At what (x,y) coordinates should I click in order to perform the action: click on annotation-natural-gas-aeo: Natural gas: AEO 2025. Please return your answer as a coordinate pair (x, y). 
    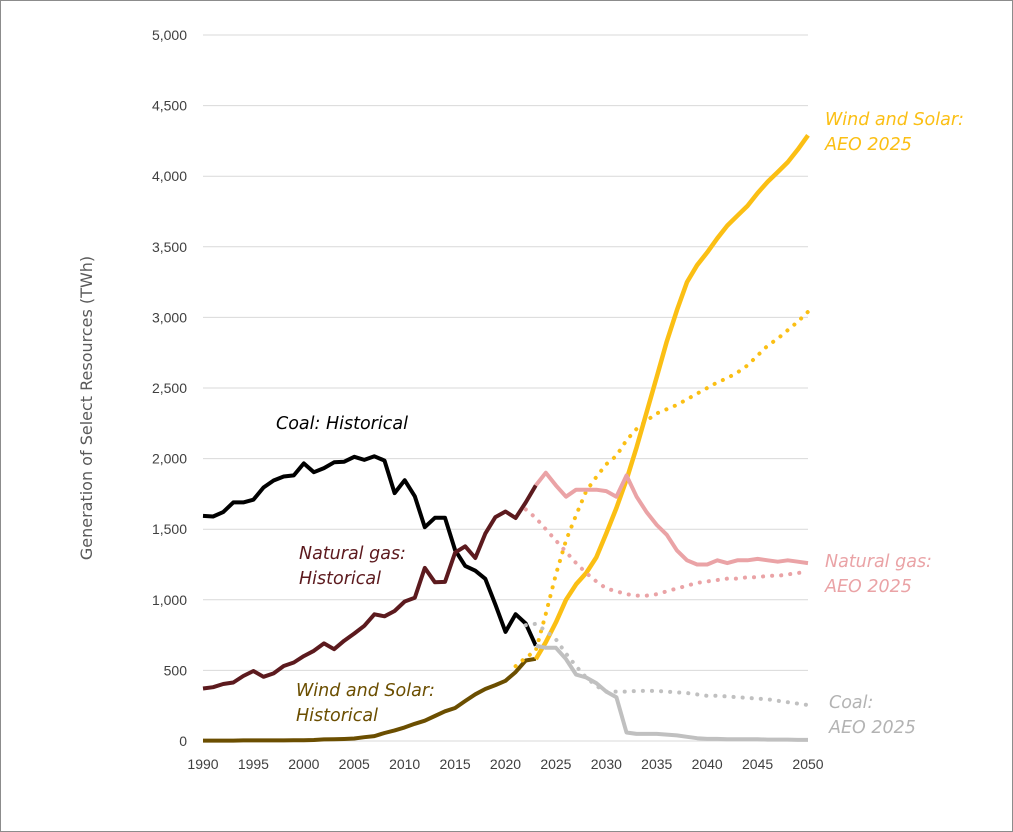
    Looking at the image, I should click on (878, 574).